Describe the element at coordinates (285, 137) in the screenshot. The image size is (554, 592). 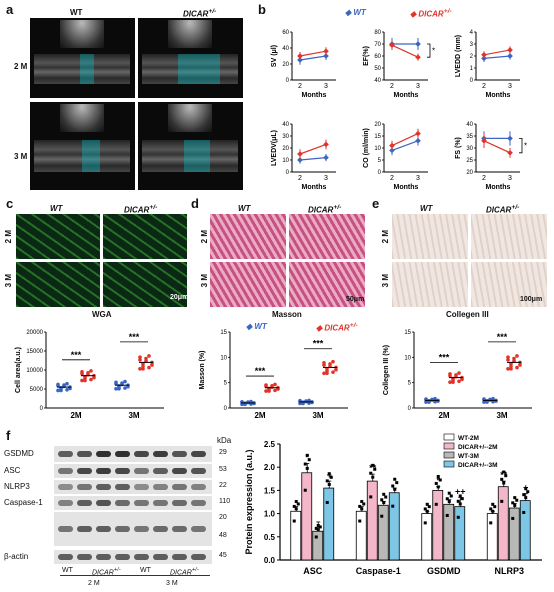
I see `b-y-tick-label: 30` at that location.